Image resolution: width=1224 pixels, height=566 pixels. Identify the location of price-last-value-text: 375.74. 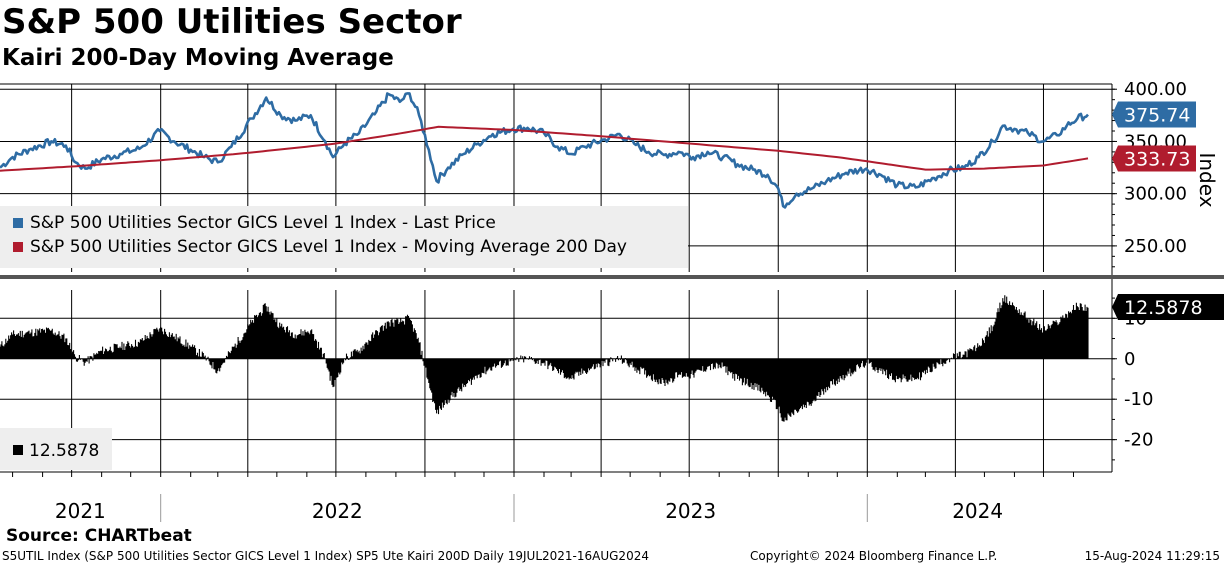
(1157, 116).